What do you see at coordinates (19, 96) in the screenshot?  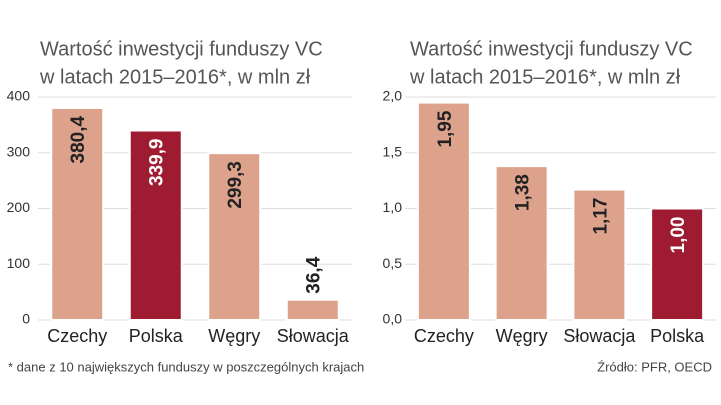 I see `y-tick-label: 400` at bounding box center [19, 96].